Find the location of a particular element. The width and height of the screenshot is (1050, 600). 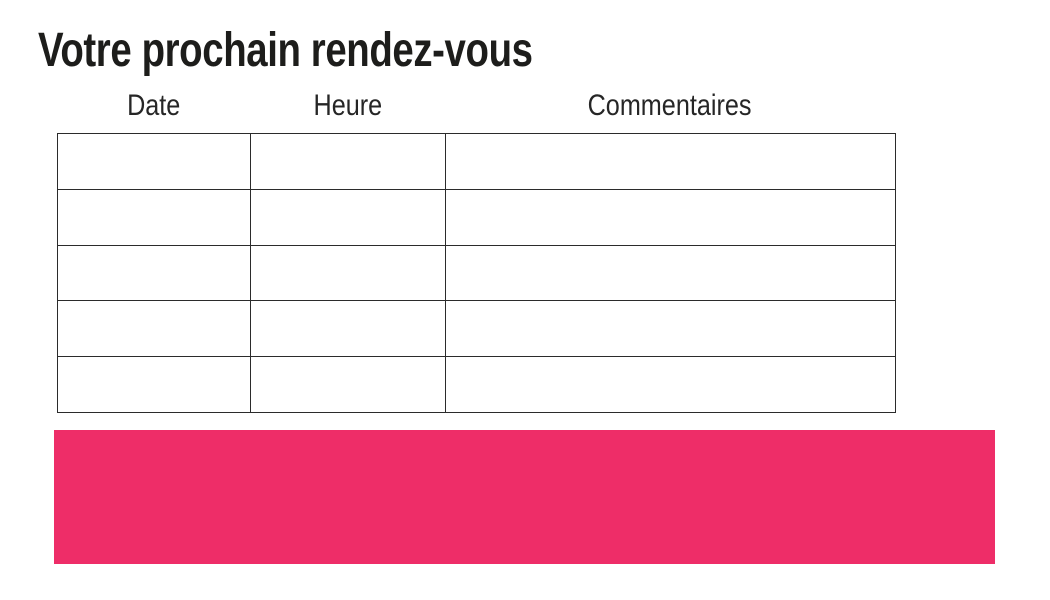

table-header-row: Date Heure Commentaires is located at coordinates (476, 106).